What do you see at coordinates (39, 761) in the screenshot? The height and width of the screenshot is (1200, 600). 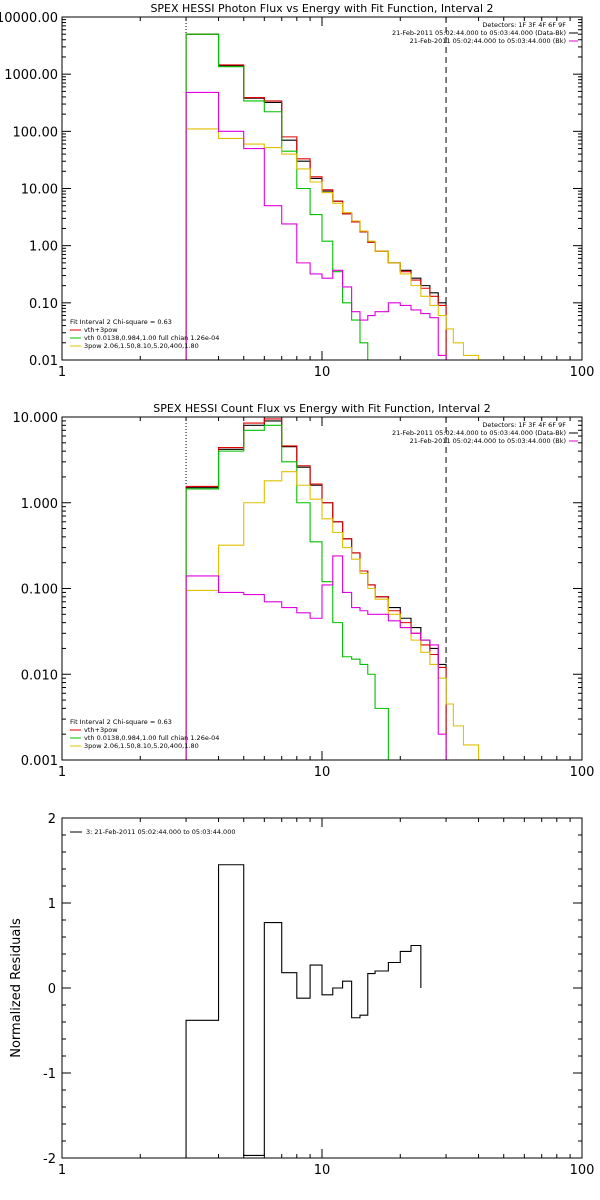 I see `y-tick-label: 0.001` at bounding box center [39, 761].